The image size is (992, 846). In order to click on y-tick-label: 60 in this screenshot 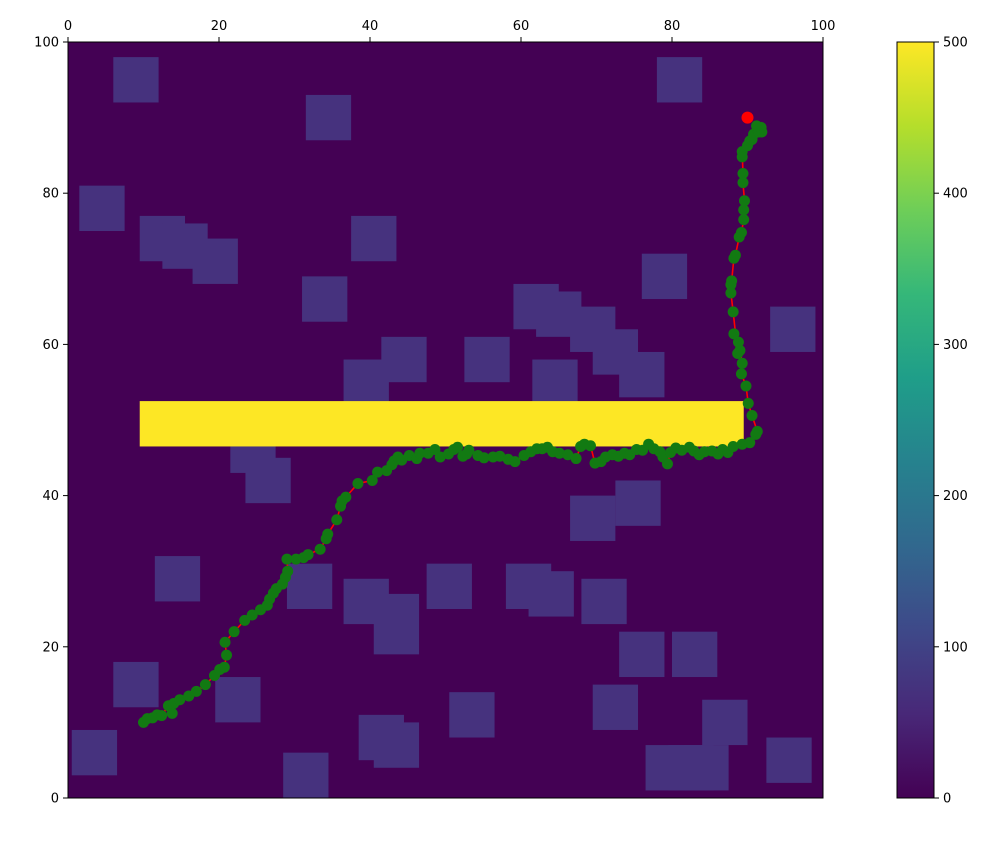, I will do `click(50, 345)`.